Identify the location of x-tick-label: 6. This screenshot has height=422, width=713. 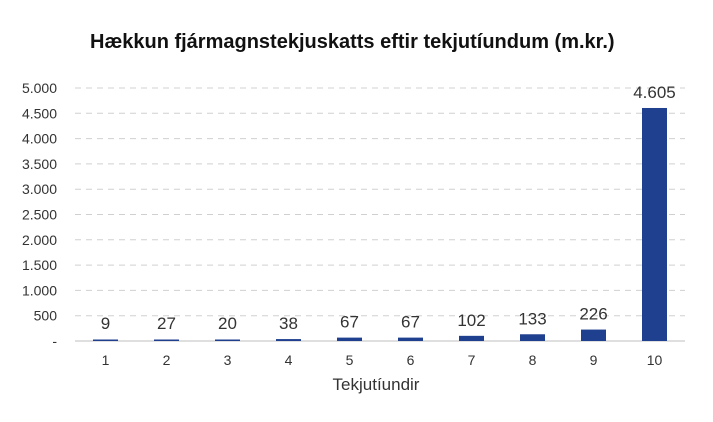
(411, 360).